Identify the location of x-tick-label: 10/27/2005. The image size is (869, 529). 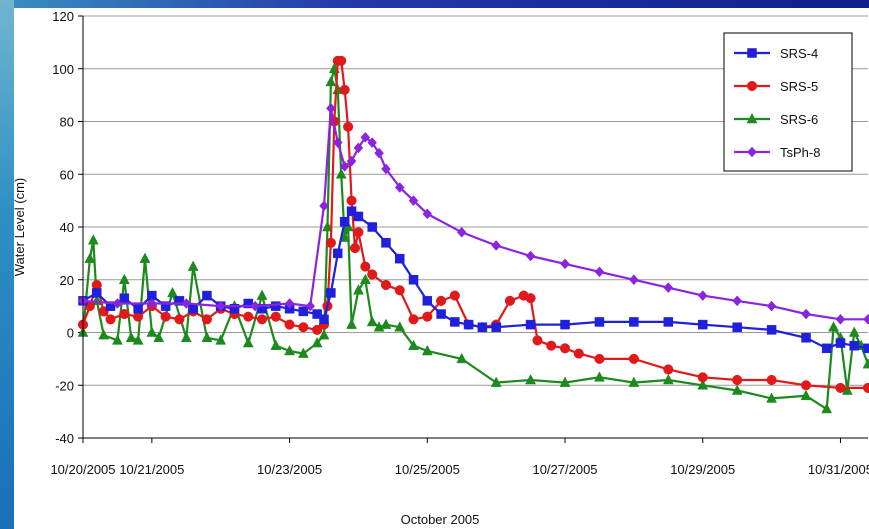
(564, 469).